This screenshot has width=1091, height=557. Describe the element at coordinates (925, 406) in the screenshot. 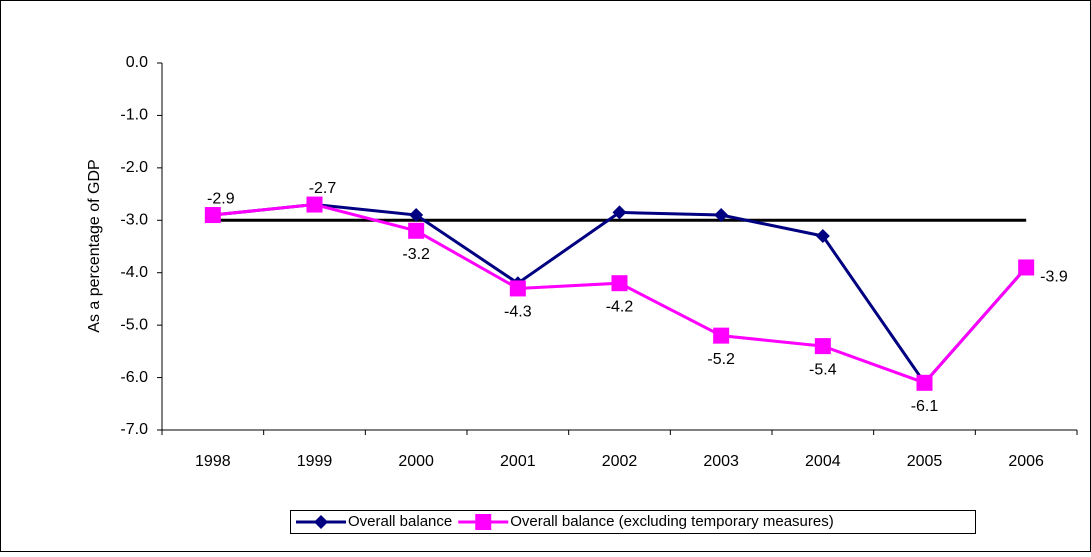

I see `data-label: -6.1` at that location.